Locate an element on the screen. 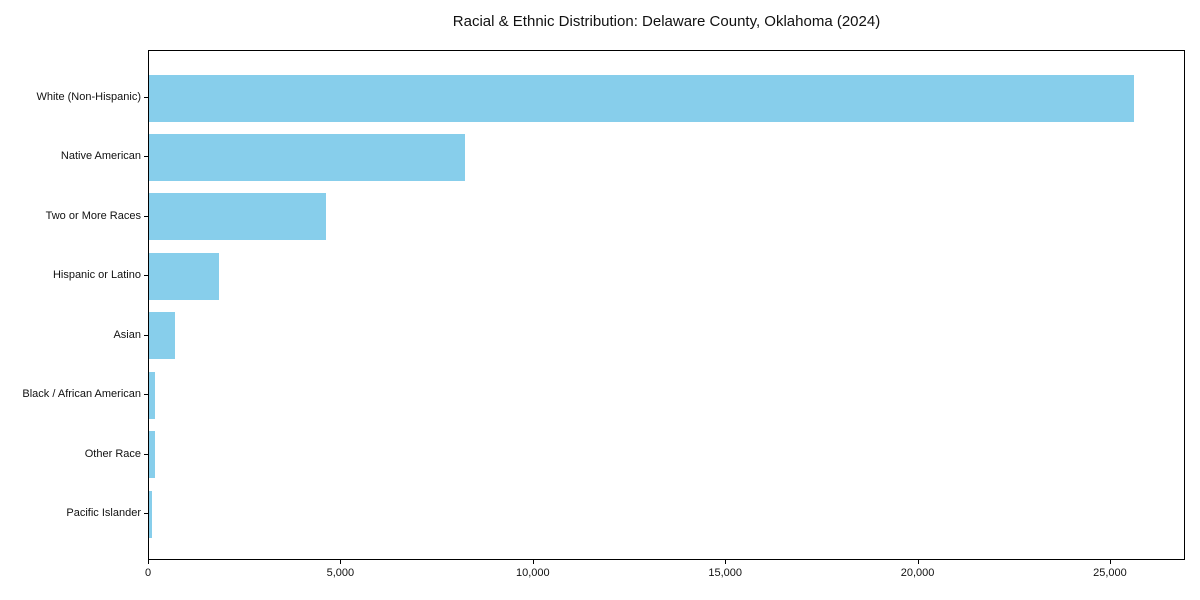 This screenshot has width=1200, height=600. bar-native-american is located at coordinates (307, 157).